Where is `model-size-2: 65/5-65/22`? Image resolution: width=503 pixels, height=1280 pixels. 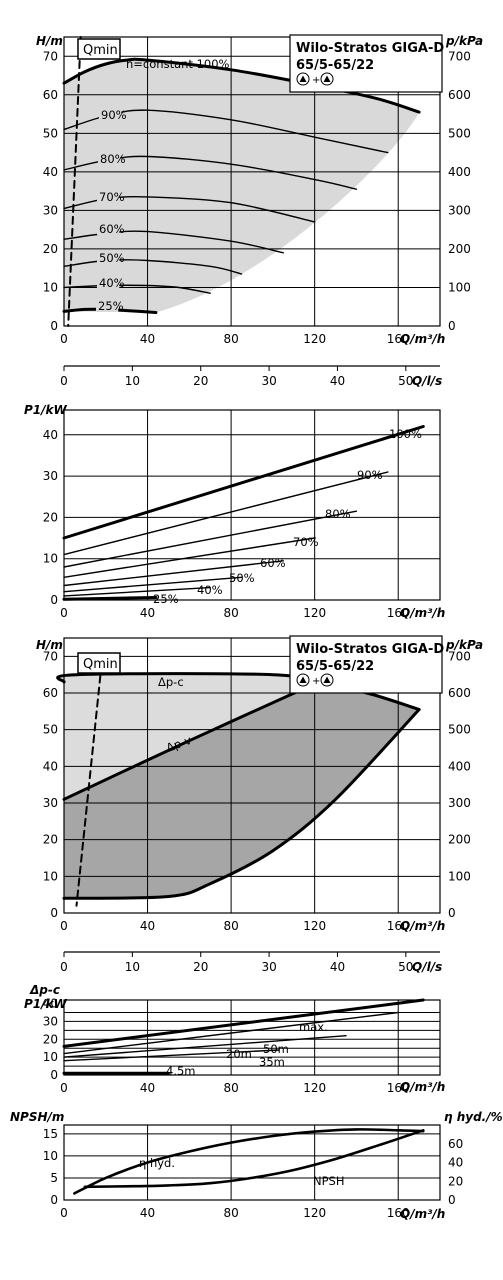
model-size-2: 65/5-65/22 is located at coordinates (335, 666).